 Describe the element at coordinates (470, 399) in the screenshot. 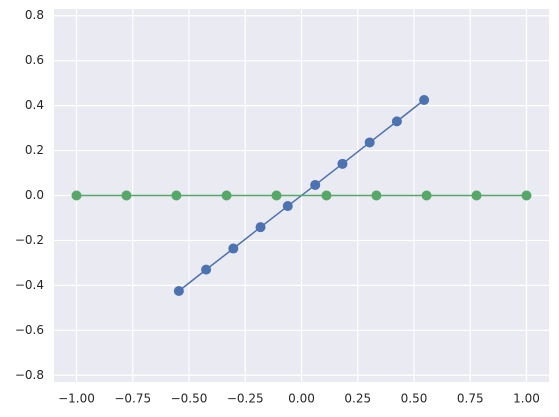

I see `x-tick-label: 0.75` at that location.